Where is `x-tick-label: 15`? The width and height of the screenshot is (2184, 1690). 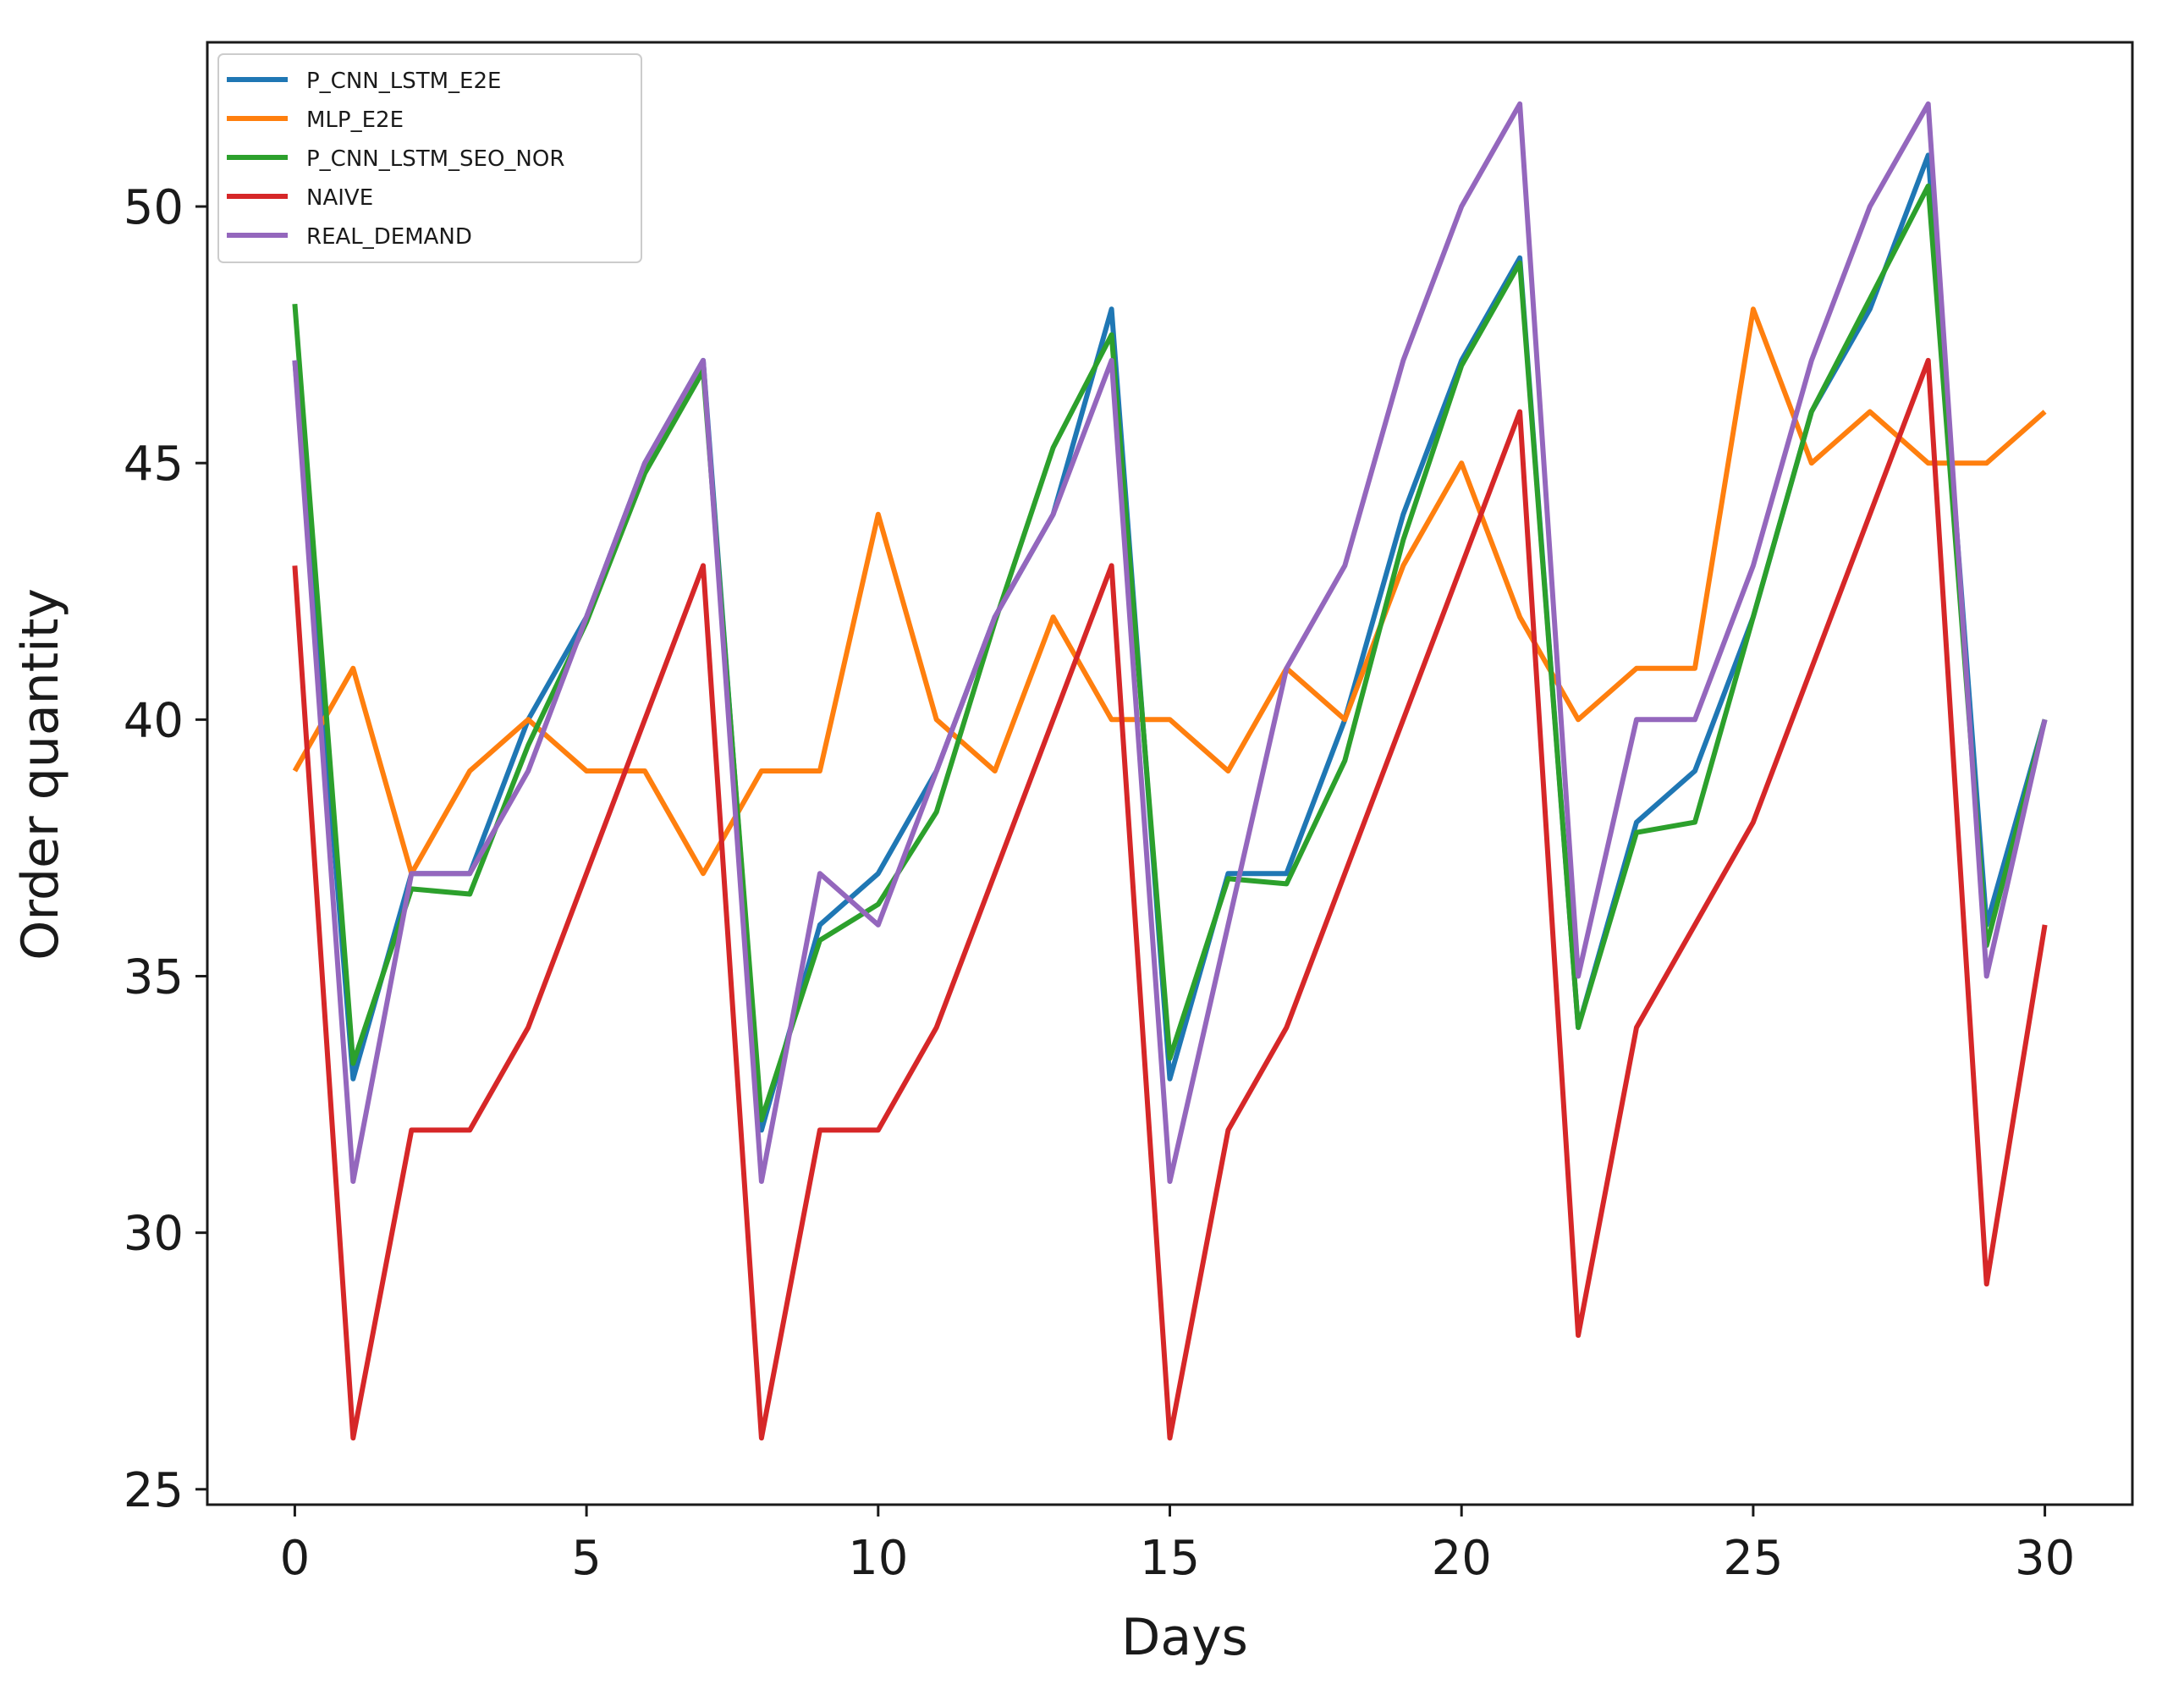
x-tick-label: 15 is located at coordinates (1170, 1559).